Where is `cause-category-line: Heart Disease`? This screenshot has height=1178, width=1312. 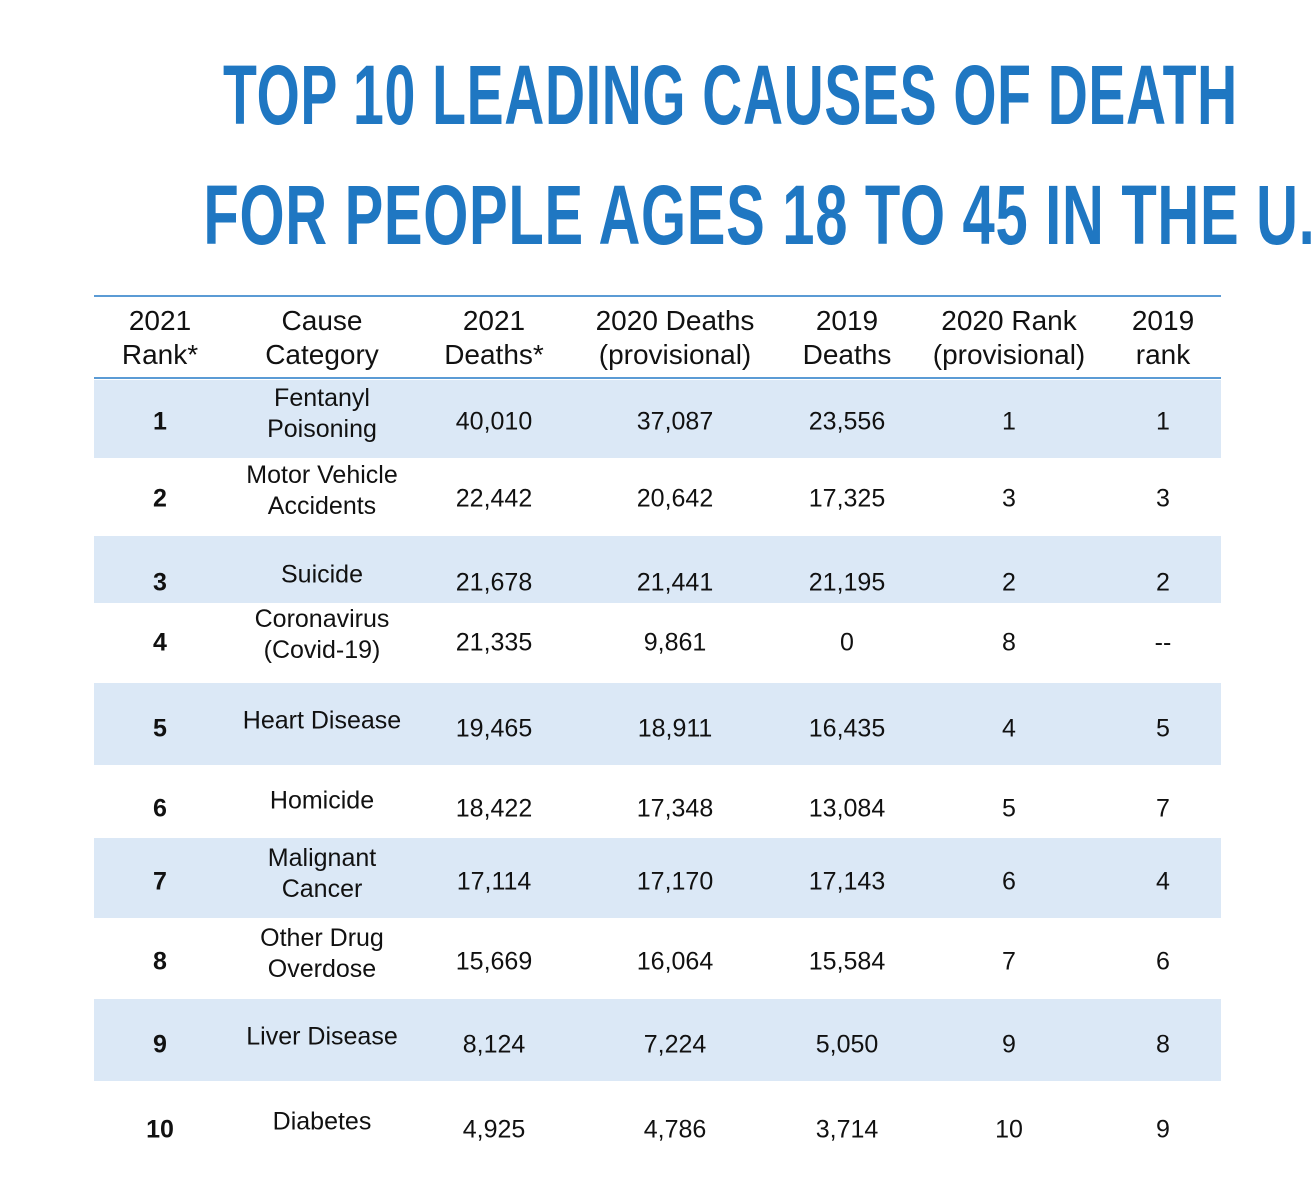 cause-category-line: Heart Disease is located at coordinates (322, 720).